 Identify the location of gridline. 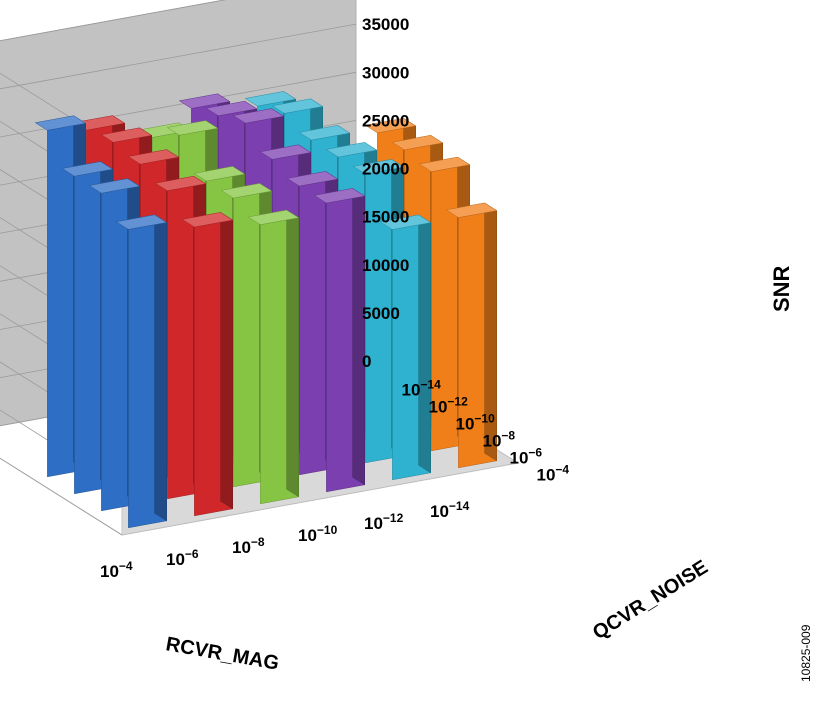
(113, 75).